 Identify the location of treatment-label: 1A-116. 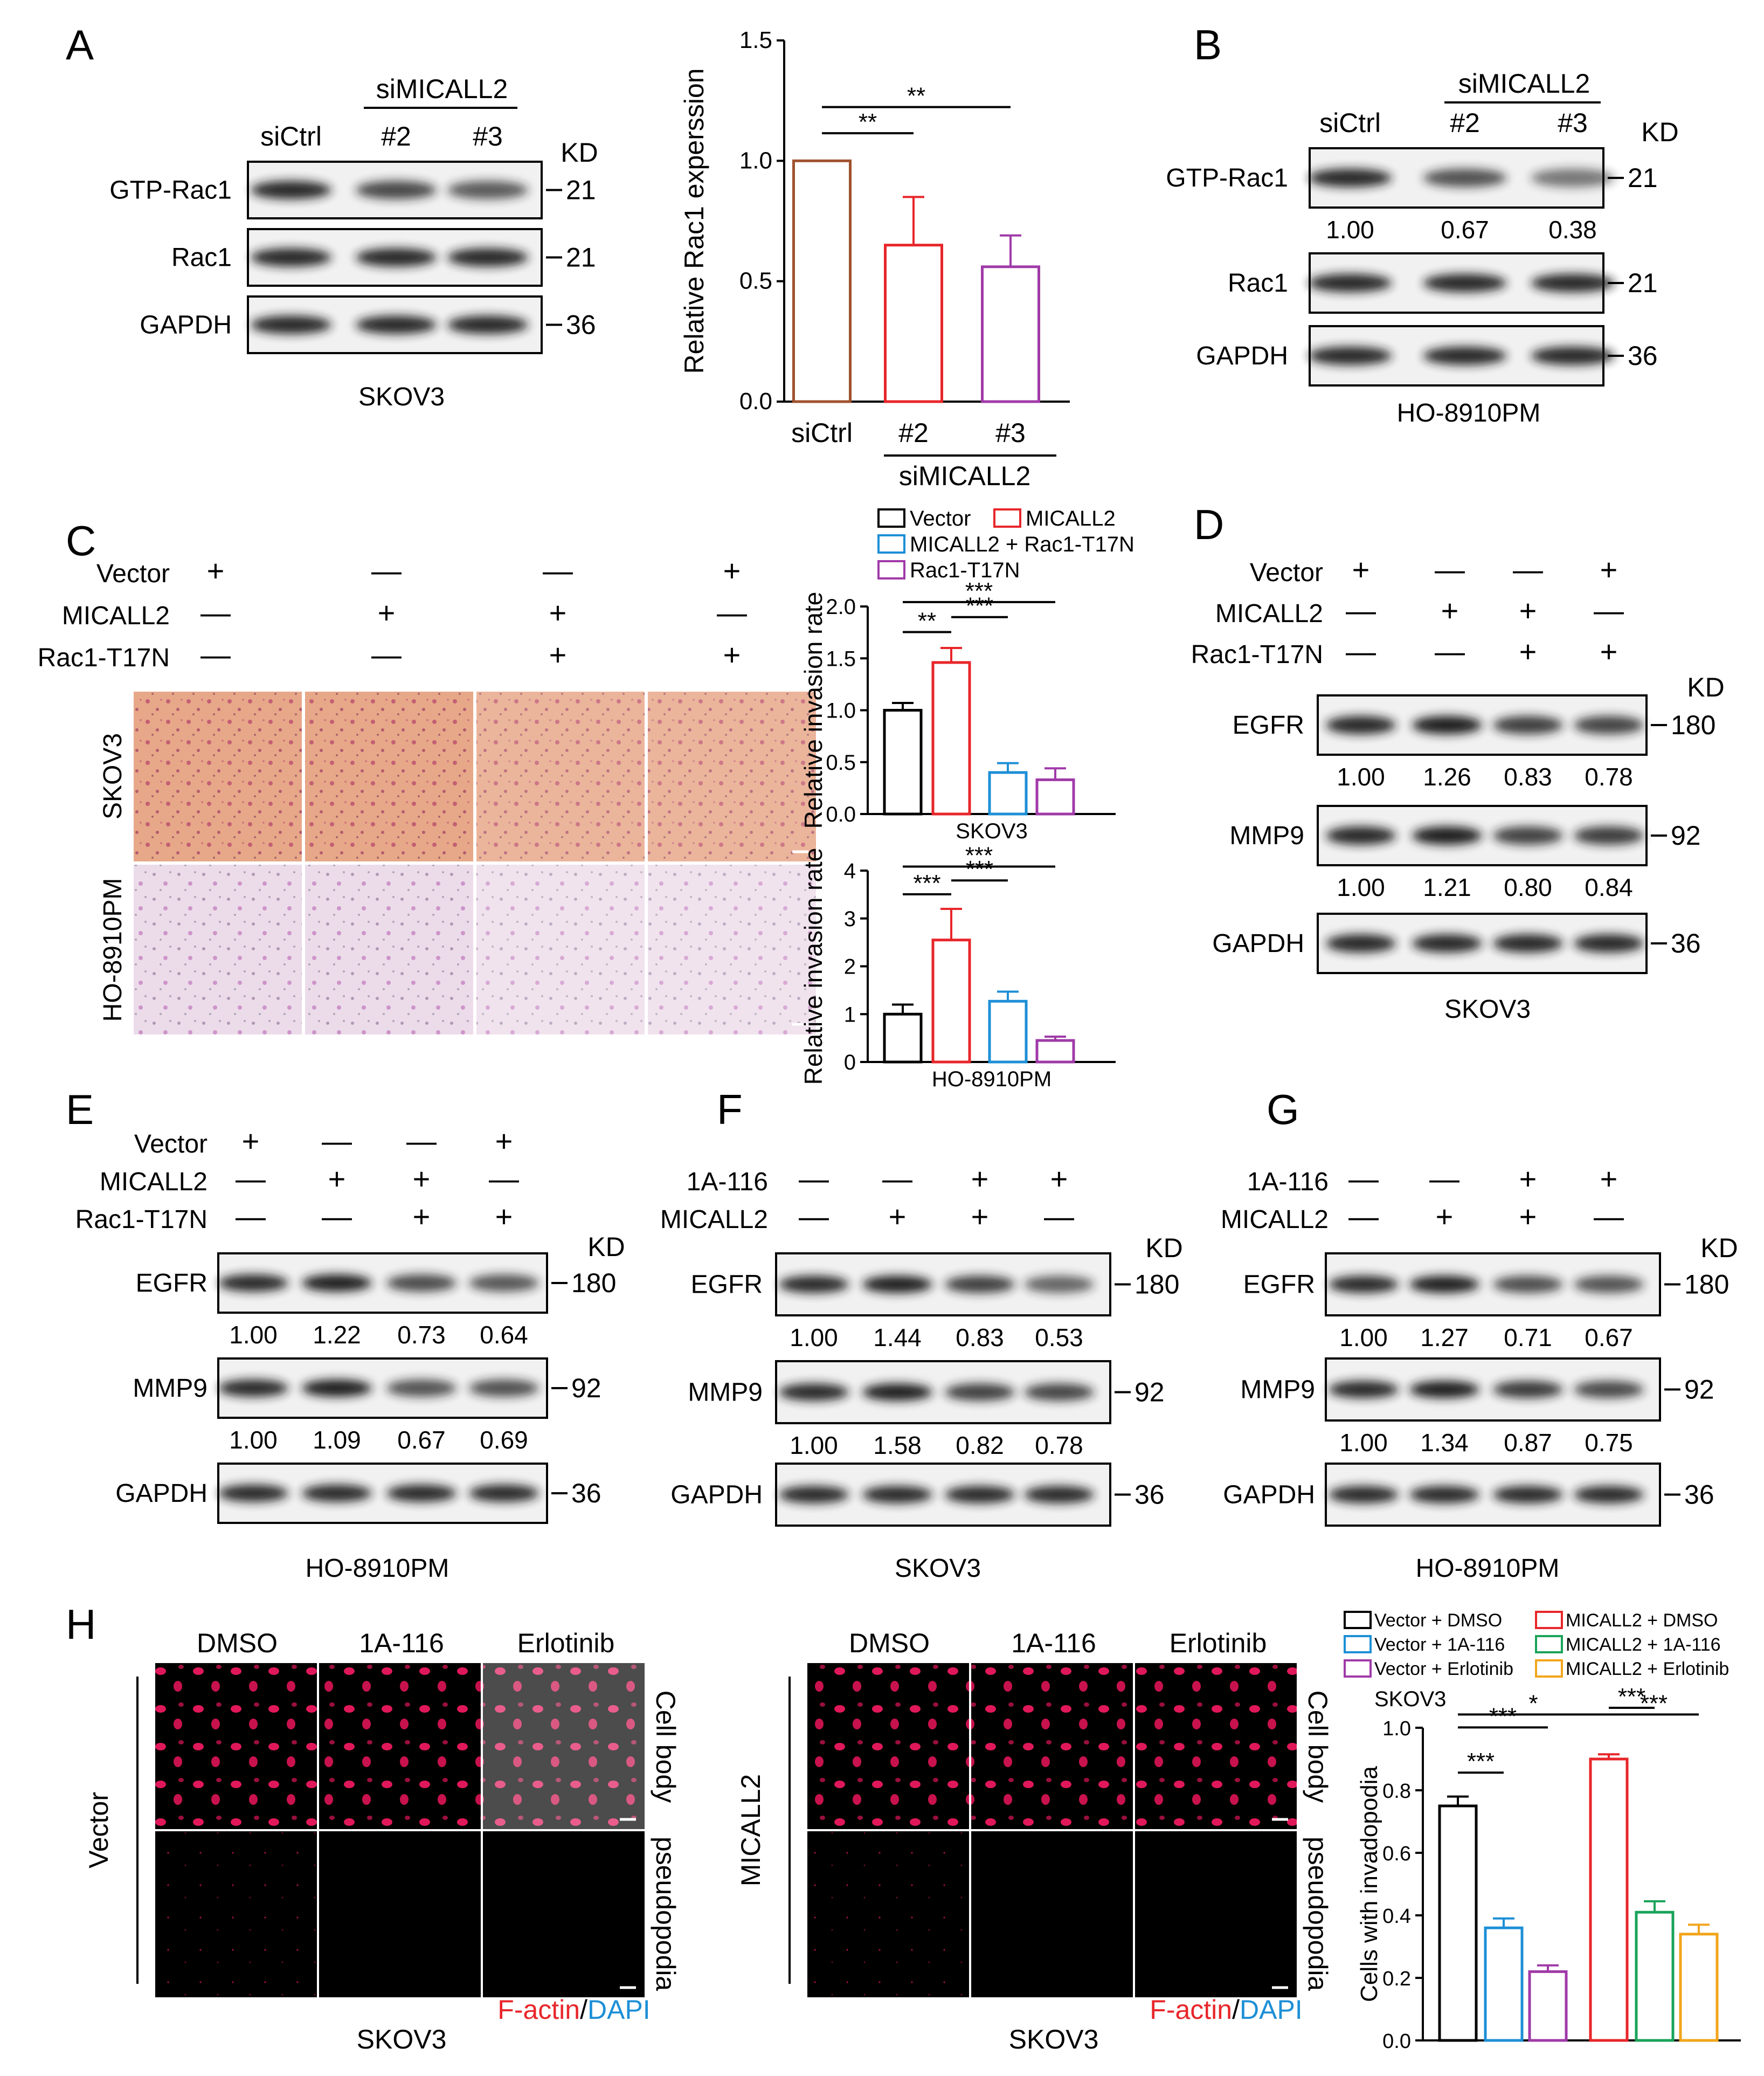
(1053, 1643).